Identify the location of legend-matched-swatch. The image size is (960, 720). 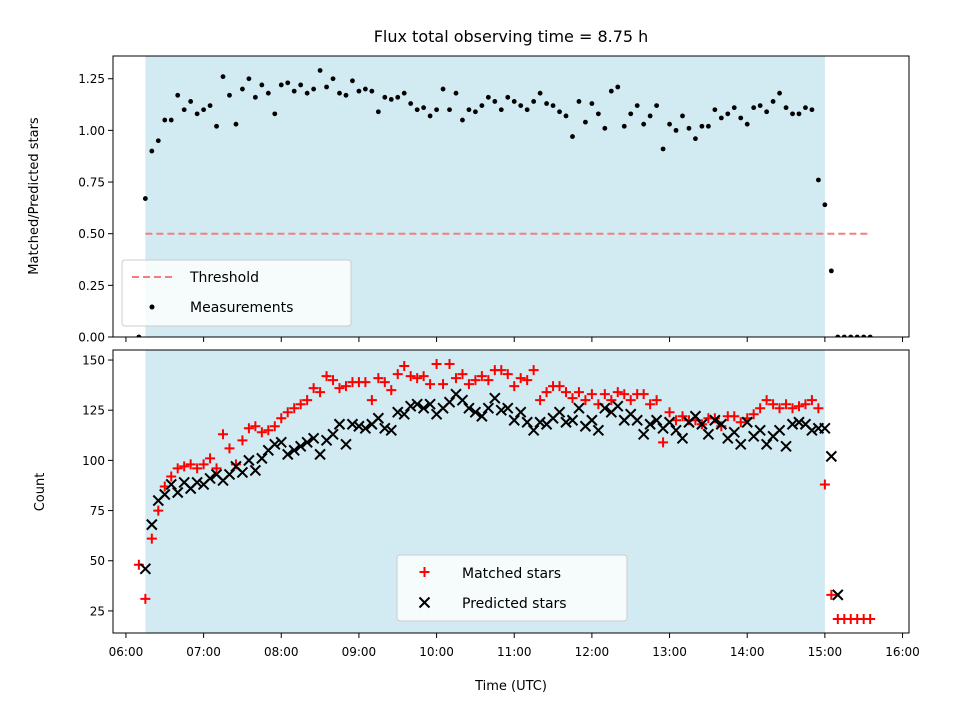
(424, 572).